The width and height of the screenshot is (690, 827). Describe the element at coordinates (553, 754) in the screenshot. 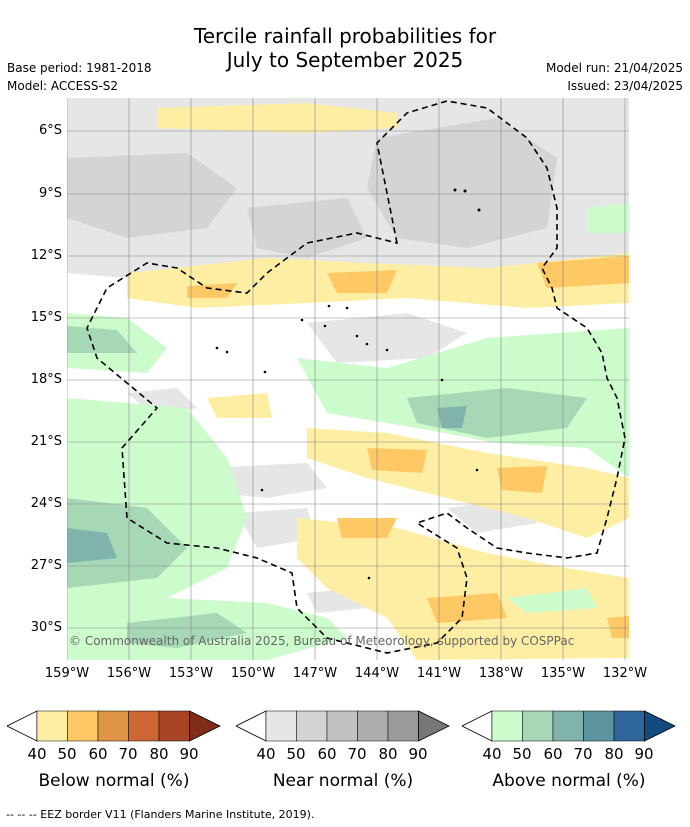

I see `colorbar-above-tick: 60` at that location.